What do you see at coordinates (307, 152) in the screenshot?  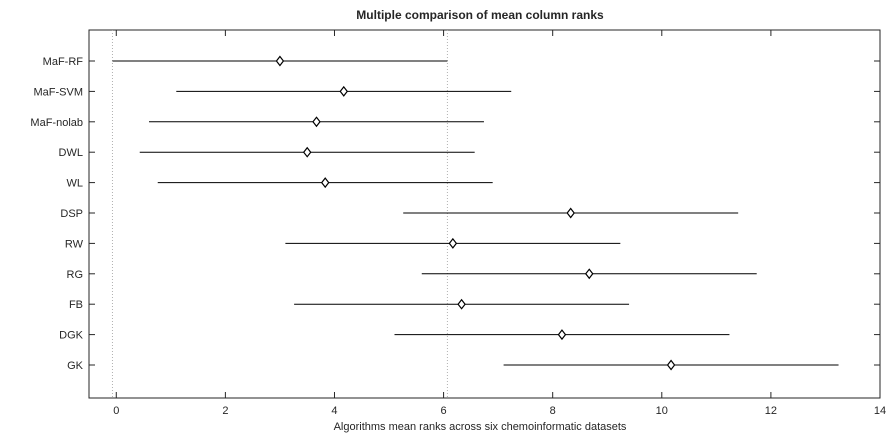 I see `mean-marker-dwl` at bounding box center [307, 152].